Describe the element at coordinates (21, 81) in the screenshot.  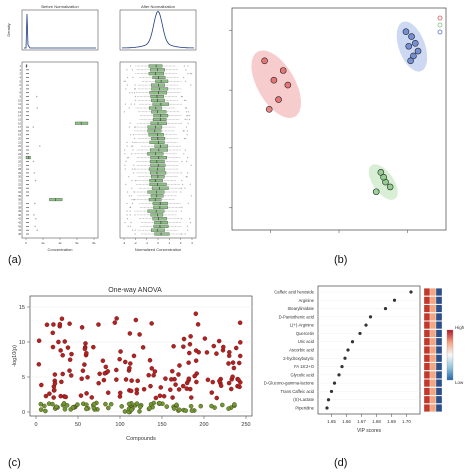
I see `row-label: 5` at that location.